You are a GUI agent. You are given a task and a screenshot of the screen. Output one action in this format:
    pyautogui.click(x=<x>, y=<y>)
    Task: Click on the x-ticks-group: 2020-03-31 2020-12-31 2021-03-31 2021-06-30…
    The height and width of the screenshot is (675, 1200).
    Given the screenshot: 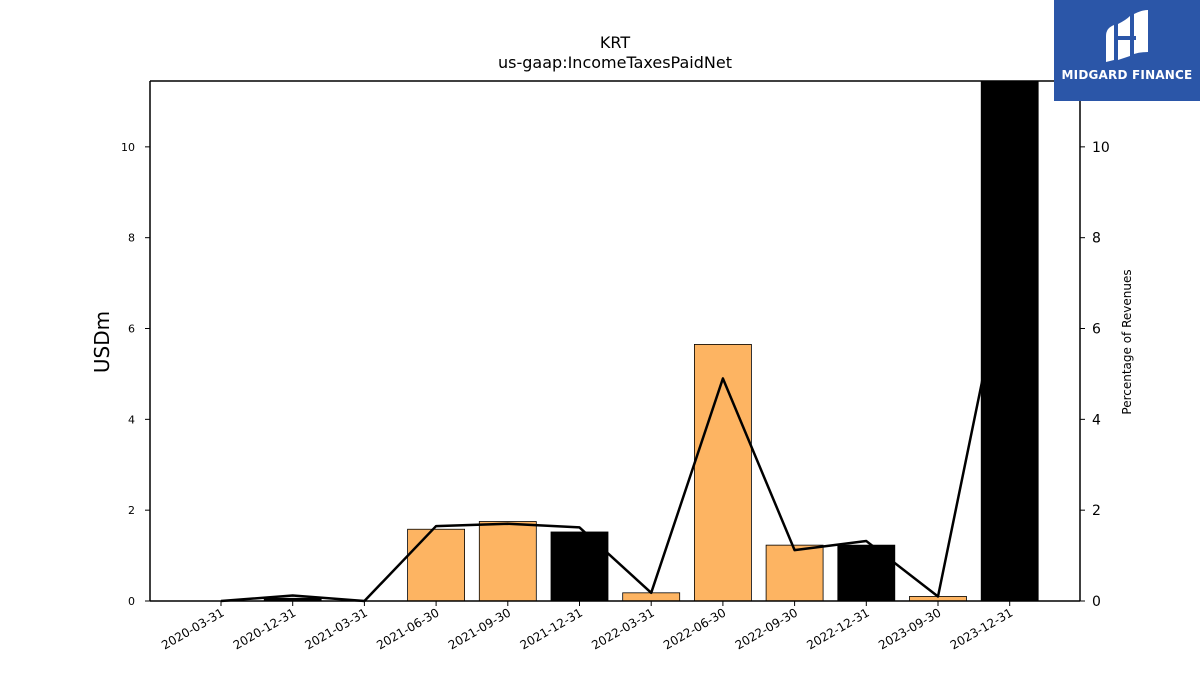 What is the action you would take?
    pyautogui.click(x=587, y=626)
    